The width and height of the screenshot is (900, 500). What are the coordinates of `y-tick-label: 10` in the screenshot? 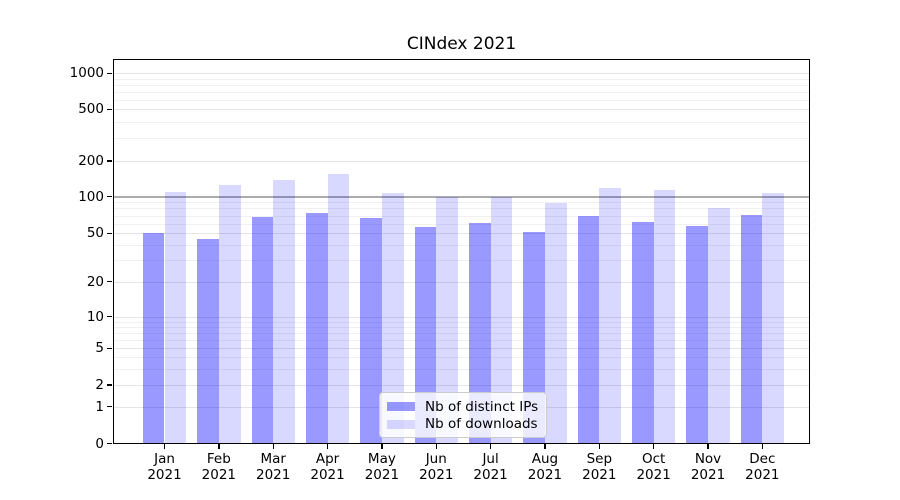 It's located at (95, 316).